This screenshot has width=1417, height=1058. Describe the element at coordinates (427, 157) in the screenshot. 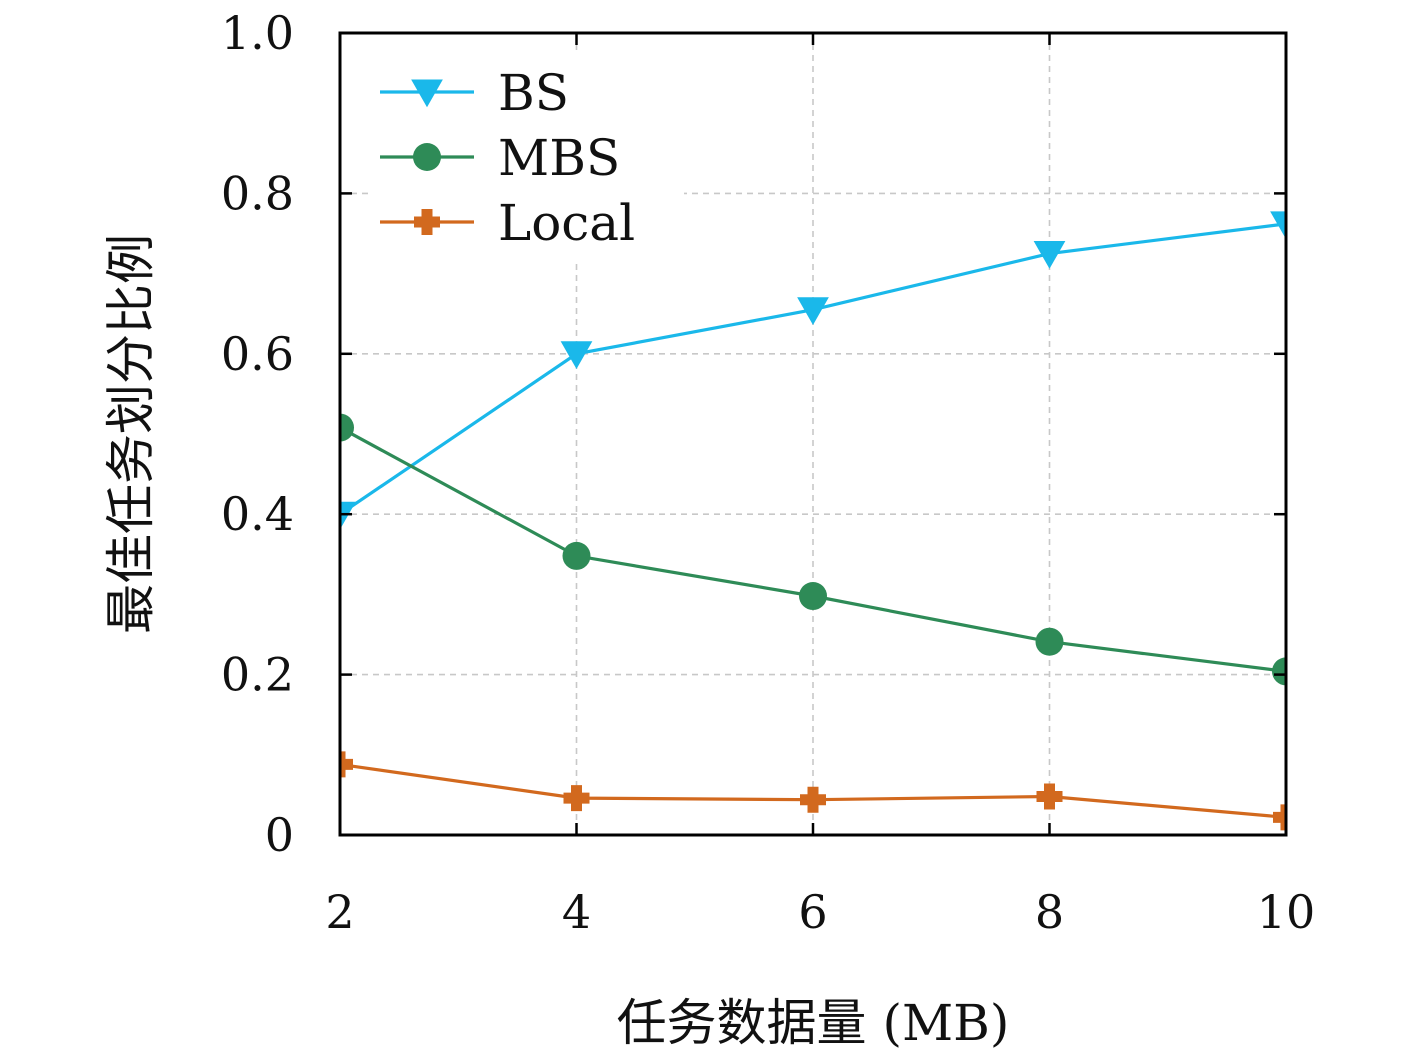

I see `legend-marker-mbs` at that location.